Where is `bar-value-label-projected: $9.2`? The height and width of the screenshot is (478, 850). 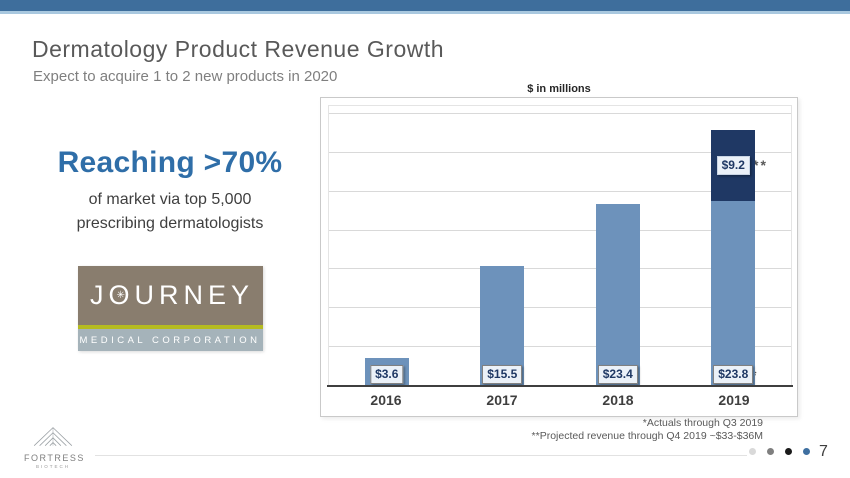 bar-value-label-projected: $9.2 is located at coordinates (733, 165).